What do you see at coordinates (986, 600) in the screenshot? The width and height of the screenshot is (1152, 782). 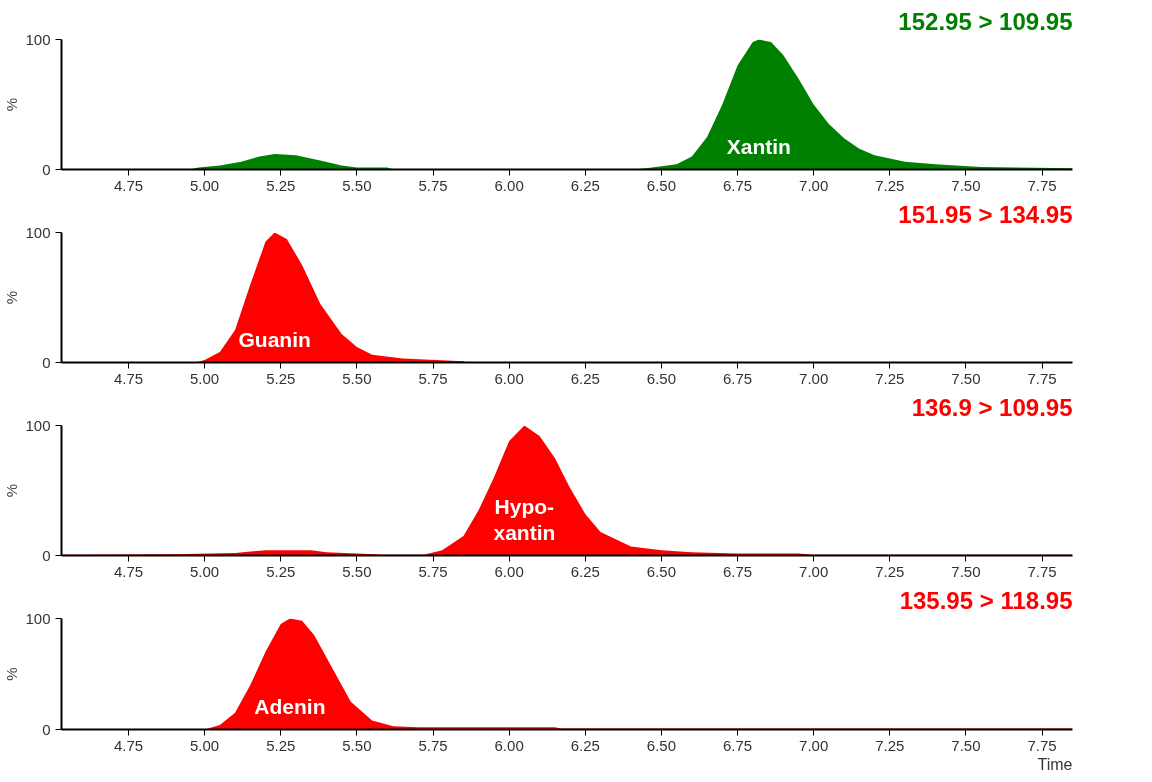 I see `chart-title: 135.95 > 118.95` at bounding box center [986, 600].